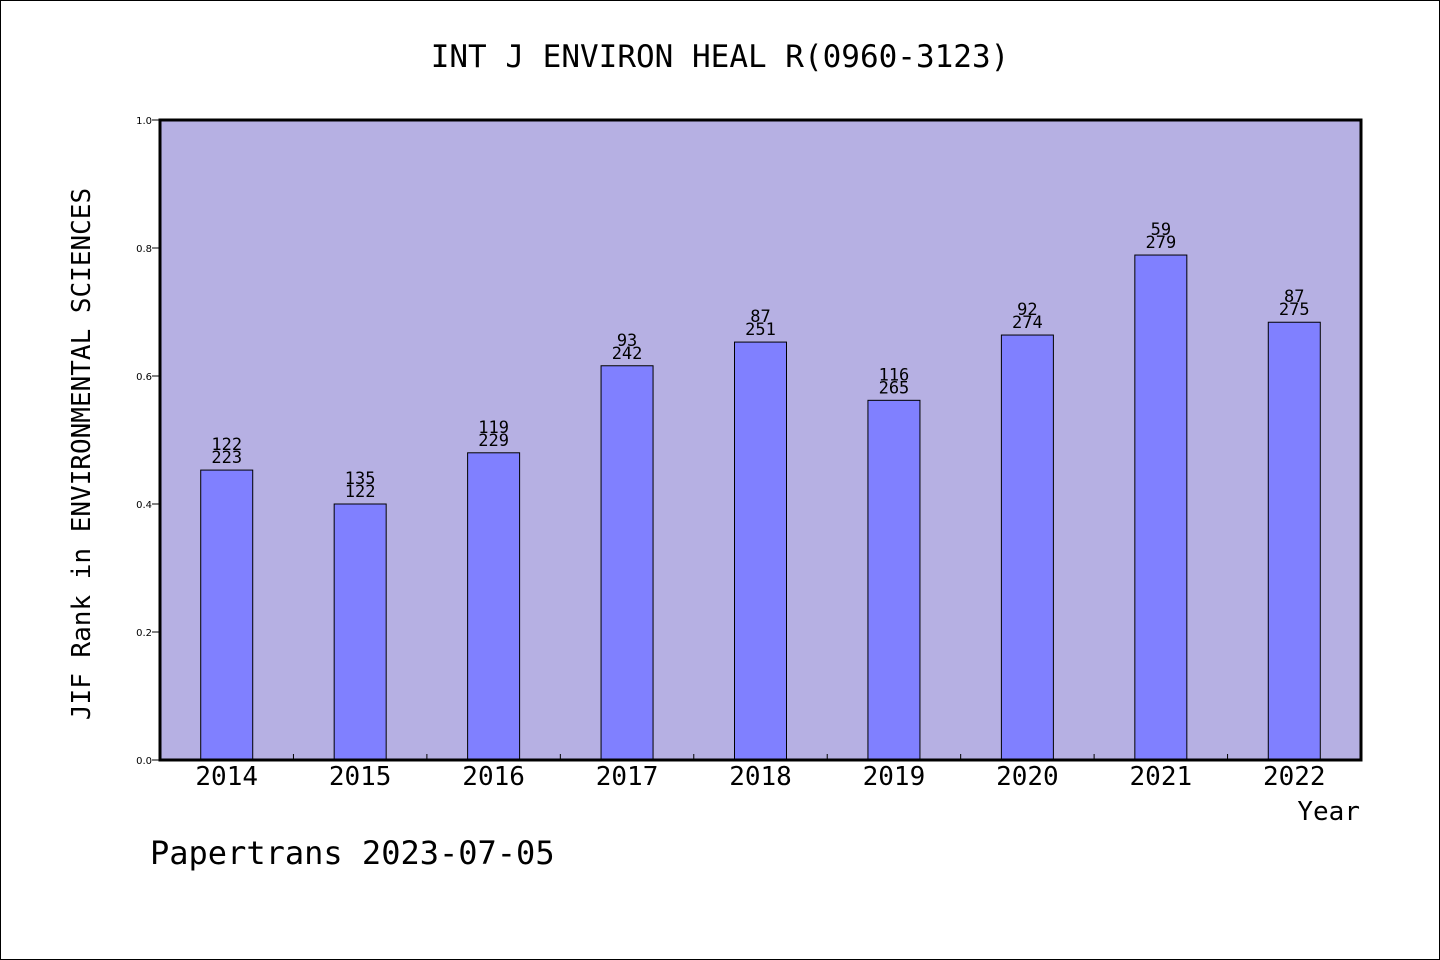 The width and height of the screenshot is (1440, 960). Describe the element at coordinates (1027, 777) in the screenshot. I see `x-tick-label: 2020` at that location.